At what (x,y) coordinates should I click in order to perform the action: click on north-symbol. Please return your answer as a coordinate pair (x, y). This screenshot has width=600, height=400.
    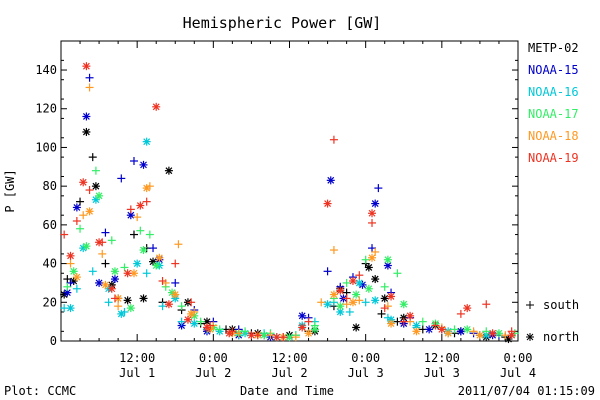
    Looking at the image, I should click on (530, 337).